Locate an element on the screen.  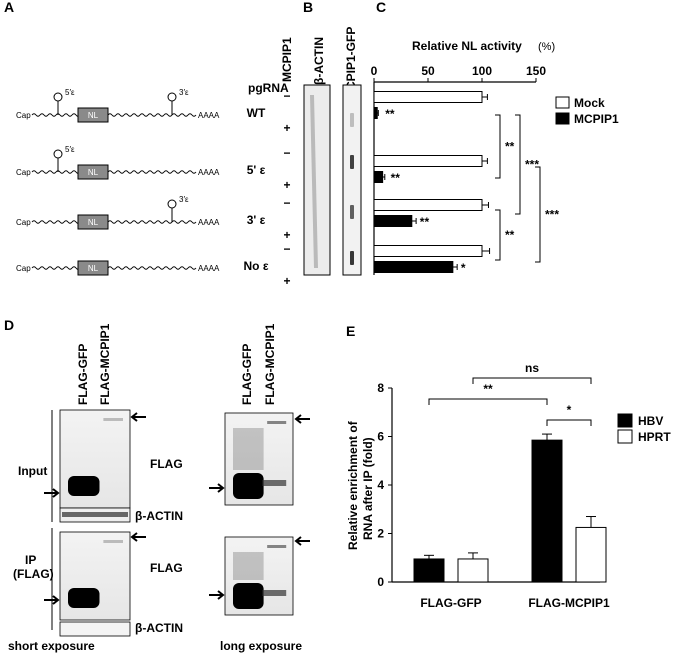
pgrna-header: pgRNA is located at coordinates (268, 88).